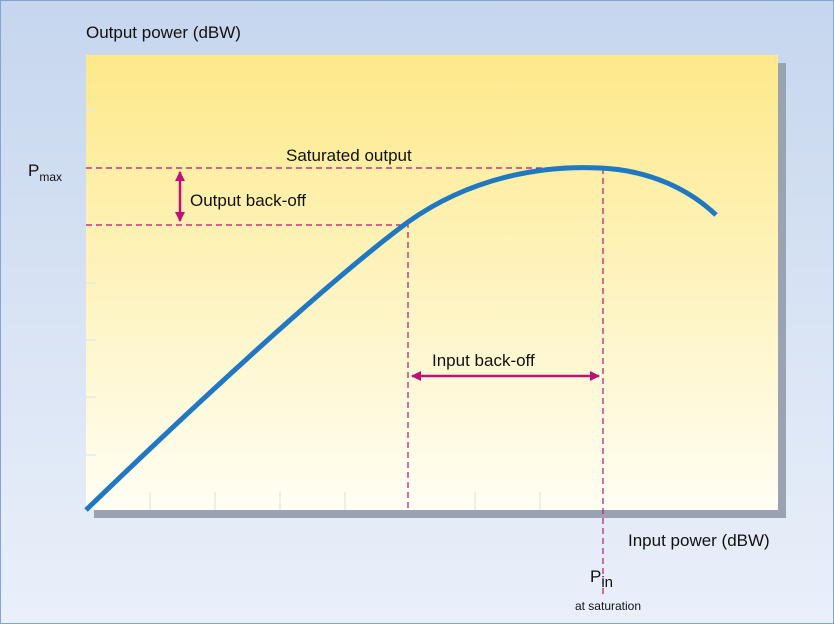 The width and height of the screenshot is (834, 629). I want to click on p-in: Pin, so click(601, 579).